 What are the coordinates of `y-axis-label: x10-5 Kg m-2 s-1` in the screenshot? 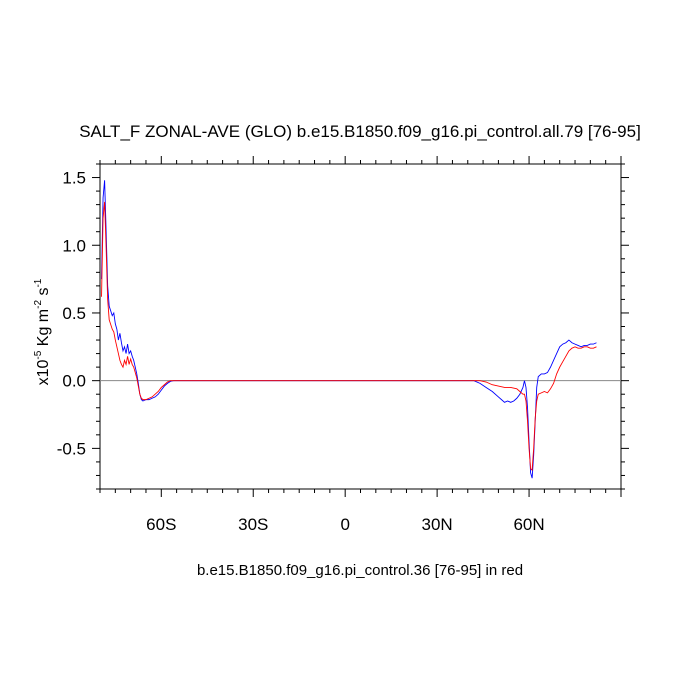 It's located at (42, 331).